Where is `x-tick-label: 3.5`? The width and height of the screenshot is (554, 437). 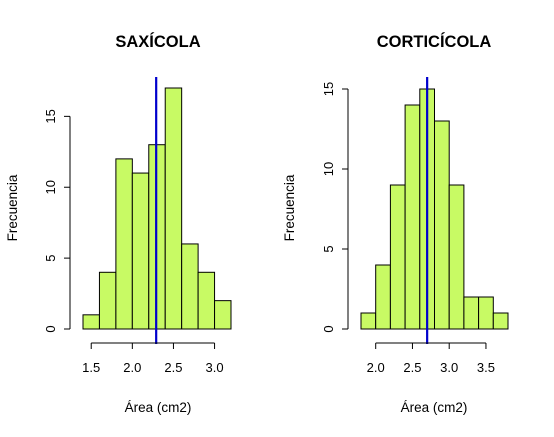 x-tick-label: 3.5 is located at coordinates (486, 367).